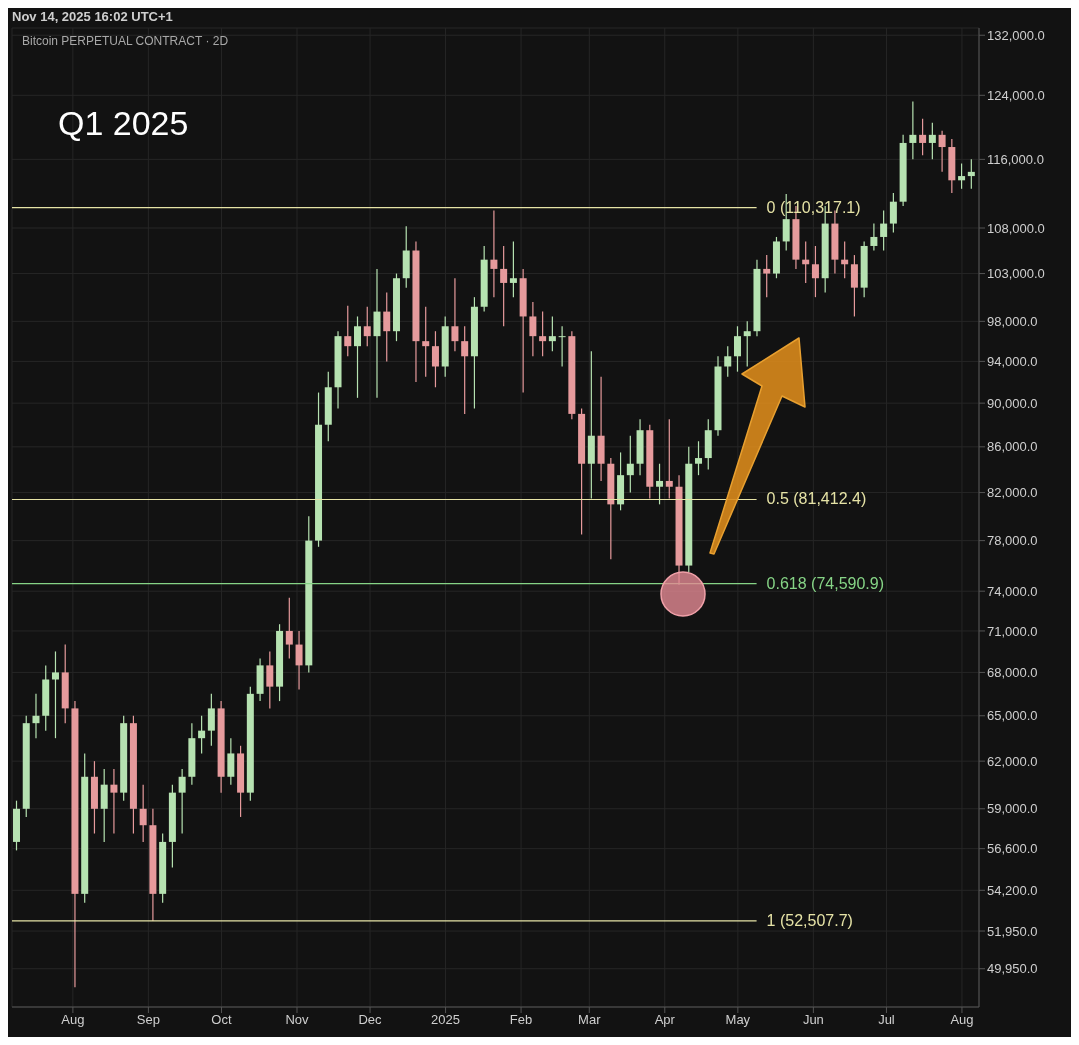 The height and width of the screenshot is (1045, 1079). I want to click on y-tick-label: 98,000.0, so click(1012, 321).